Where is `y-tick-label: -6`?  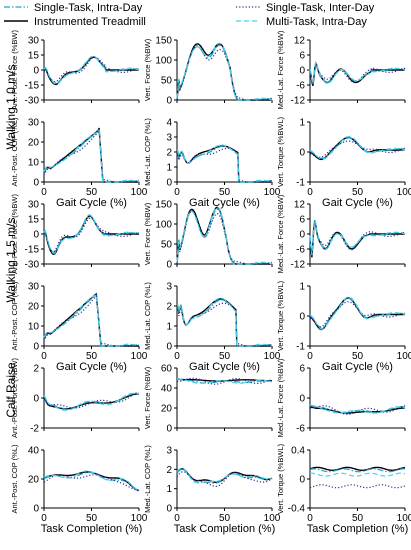 y-tick-label: -6 is located at coordinates (300, 86).